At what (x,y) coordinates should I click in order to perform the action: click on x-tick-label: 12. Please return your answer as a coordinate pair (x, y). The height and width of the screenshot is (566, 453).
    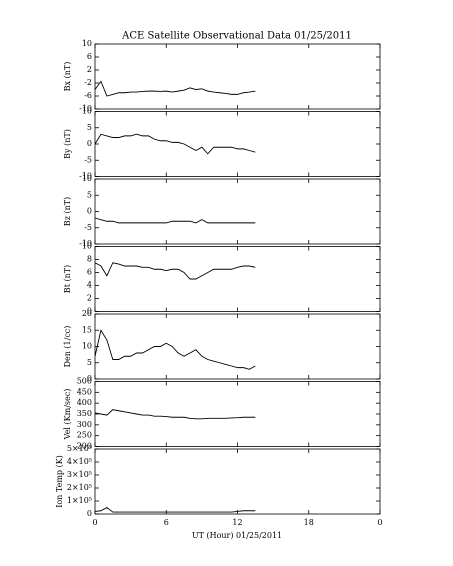
    Looking at the image, I should click on (237, 522).